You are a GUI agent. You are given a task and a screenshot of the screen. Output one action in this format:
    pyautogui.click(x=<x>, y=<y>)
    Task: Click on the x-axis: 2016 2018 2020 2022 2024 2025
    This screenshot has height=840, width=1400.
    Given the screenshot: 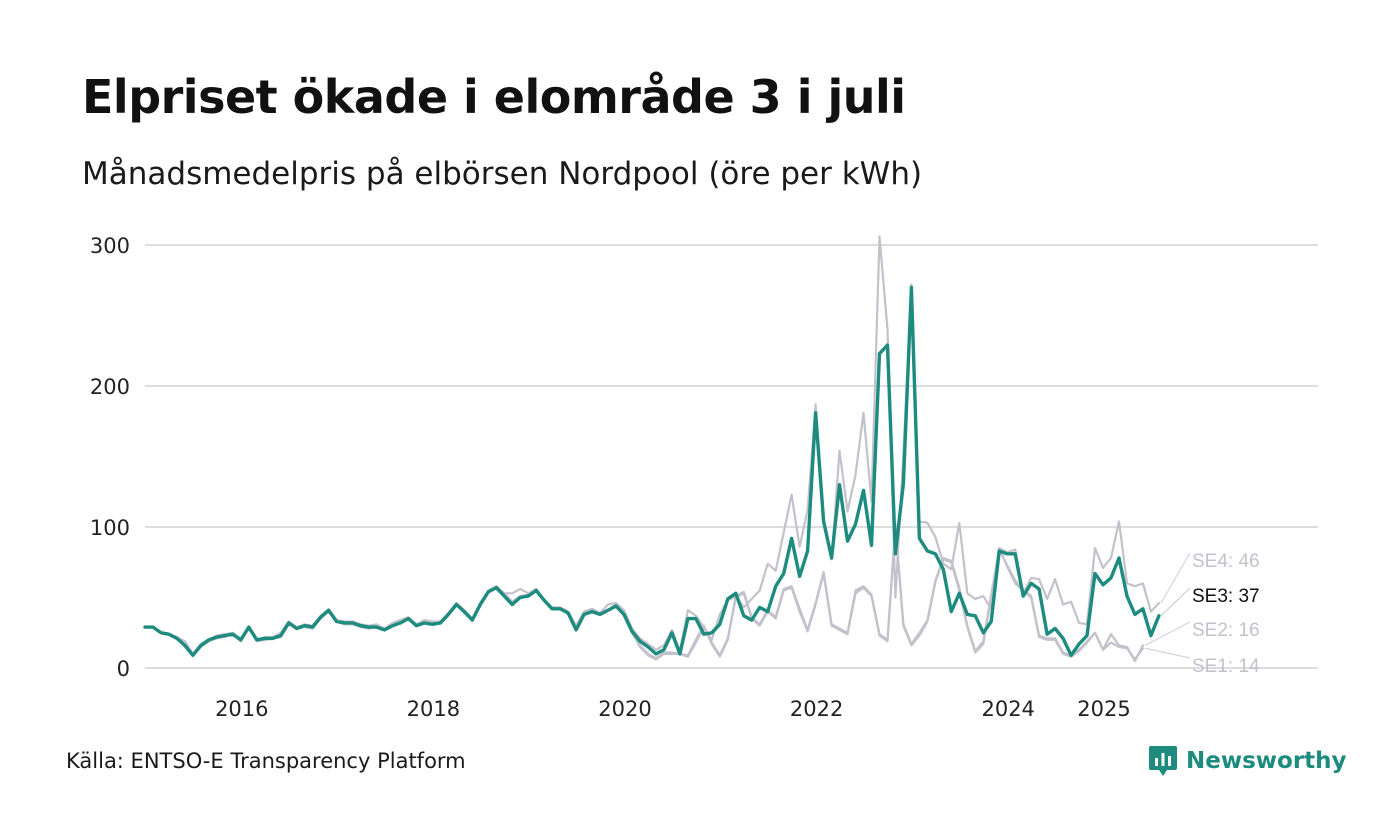 What is the action you would take?
    pyautogui.click(x=673, y=709)
    